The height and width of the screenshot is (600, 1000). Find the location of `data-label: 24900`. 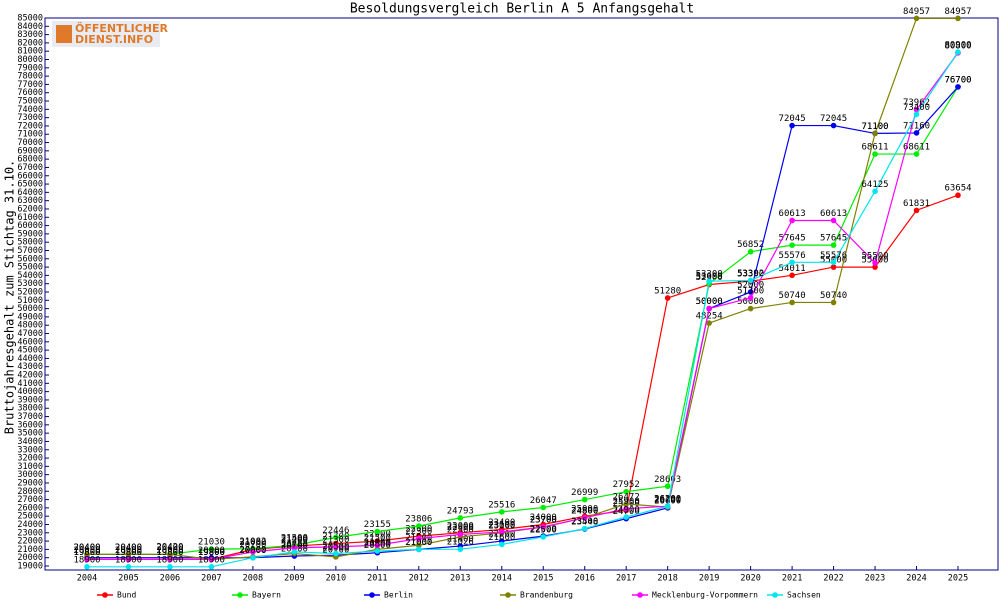

data-label: 24900 is located at coordinates (626, 511).